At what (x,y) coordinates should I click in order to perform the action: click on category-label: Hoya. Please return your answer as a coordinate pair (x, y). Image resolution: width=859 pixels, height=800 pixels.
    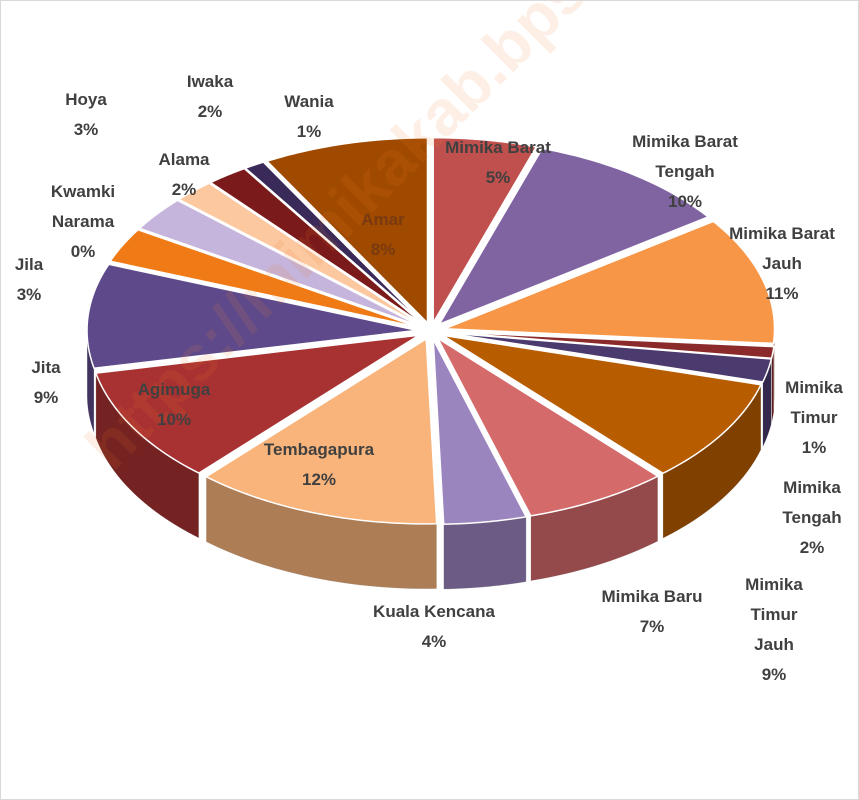
    Looking at the image, I should click on (86, 99).